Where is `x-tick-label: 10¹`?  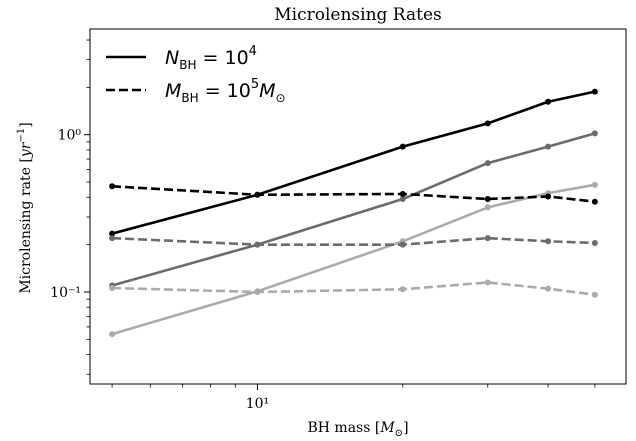
x-tick-label: 10¹ is located at coordinates (257, 404).